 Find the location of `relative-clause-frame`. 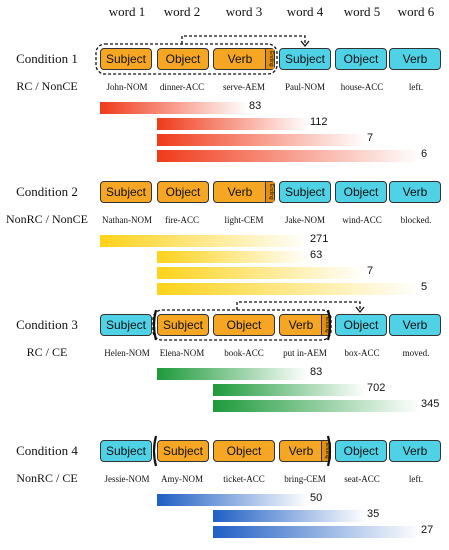

relative-clause-frame is located at coordinates (186, 59).